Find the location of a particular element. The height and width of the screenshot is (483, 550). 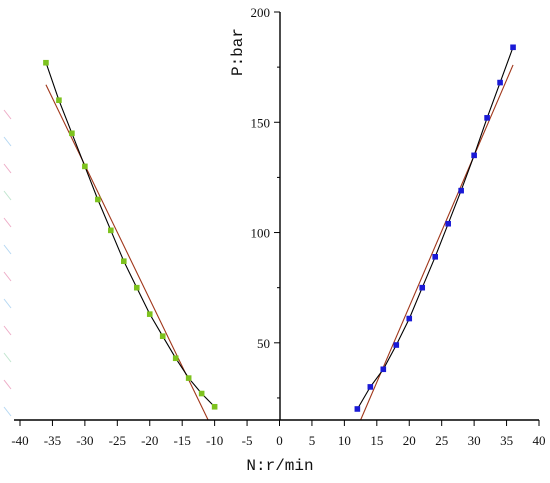

x-tick-label: 5 is located at coordinates (312, 440).